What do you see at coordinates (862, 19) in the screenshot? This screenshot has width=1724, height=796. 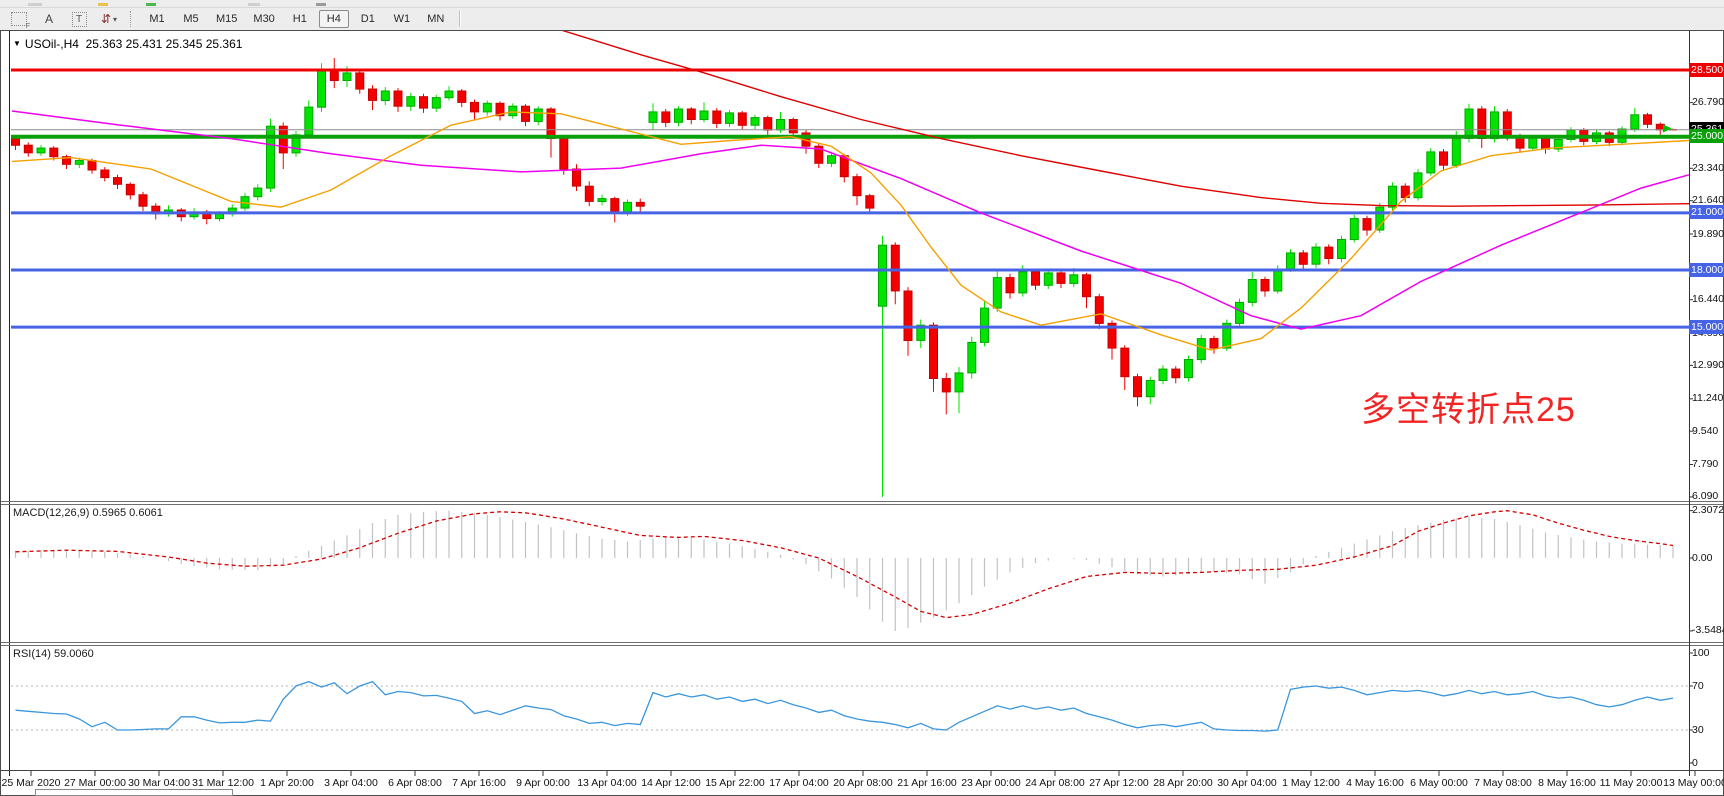 I see `toolbar: A T ⇵▾ M1 M5 M15 M30 H1 H4 D1 W1 MN` at bounding box center [862, 19].